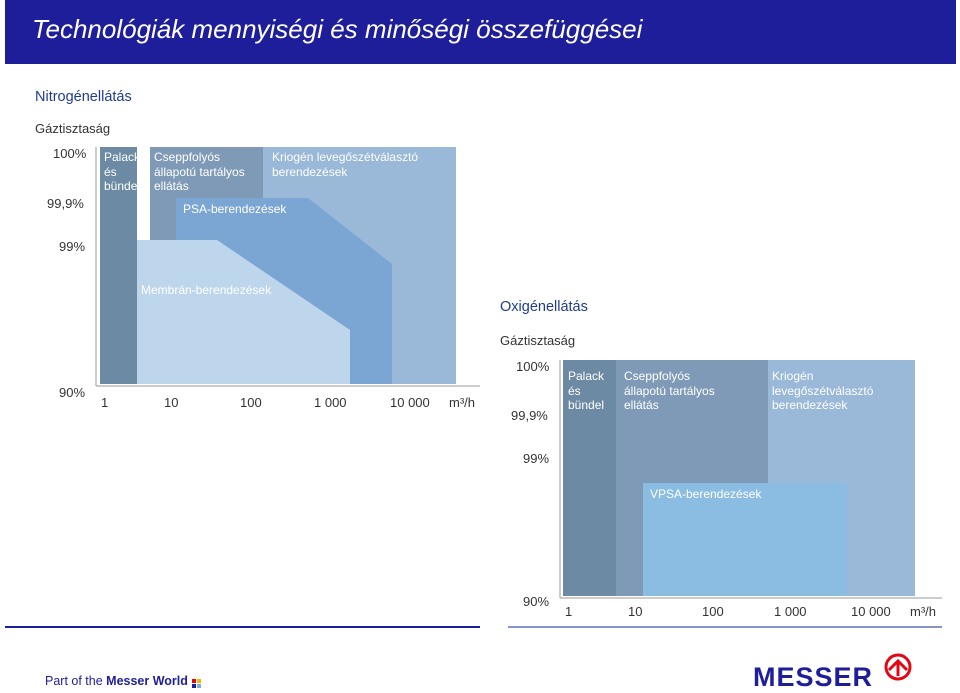  Describe the element at coordinates (73, 128) in the screenshot. I see `nitrogen-y-title: Gáztisztaság` at that location.